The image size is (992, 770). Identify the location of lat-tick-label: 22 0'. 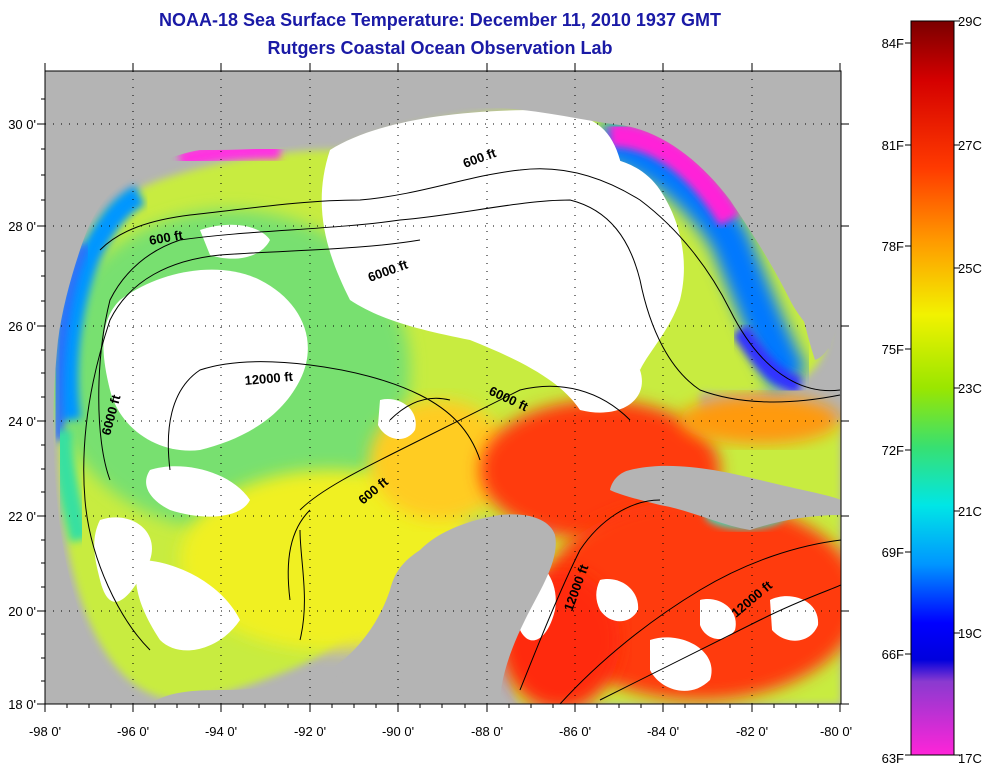
(22, 516).